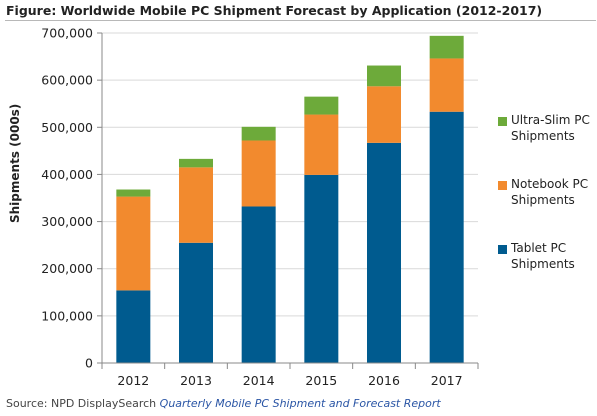 The height and width of the screenshot is (416, 597). What do you see at coordinates (384, 380) in the screenshot?
I see `x-tick-label: 2016` at bounding box center [384, 380].